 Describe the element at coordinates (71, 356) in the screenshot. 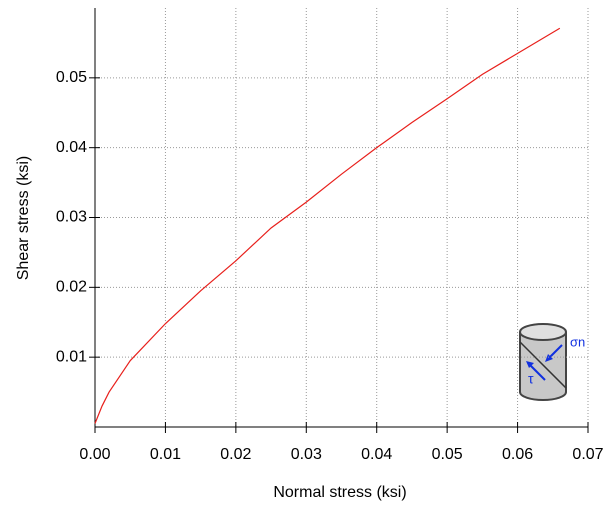

I see `y-tick-label: 0.01` at that location.